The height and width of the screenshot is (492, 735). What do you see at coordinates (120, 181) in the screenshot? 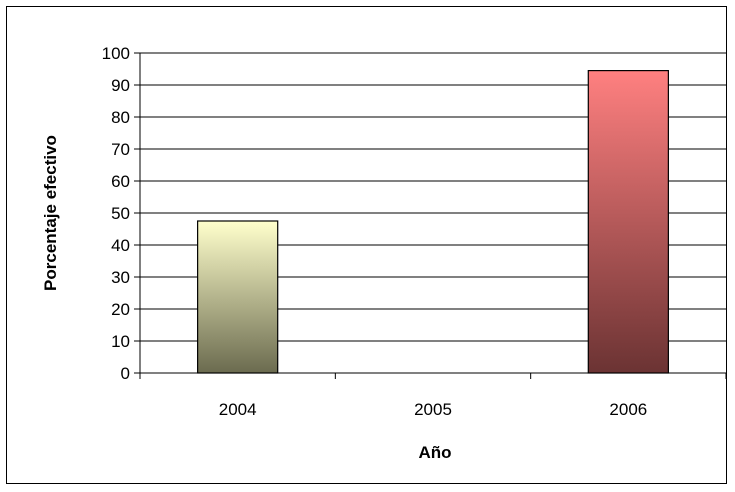
I see `y-tick-label: 60` at bounding box center [120, 181].